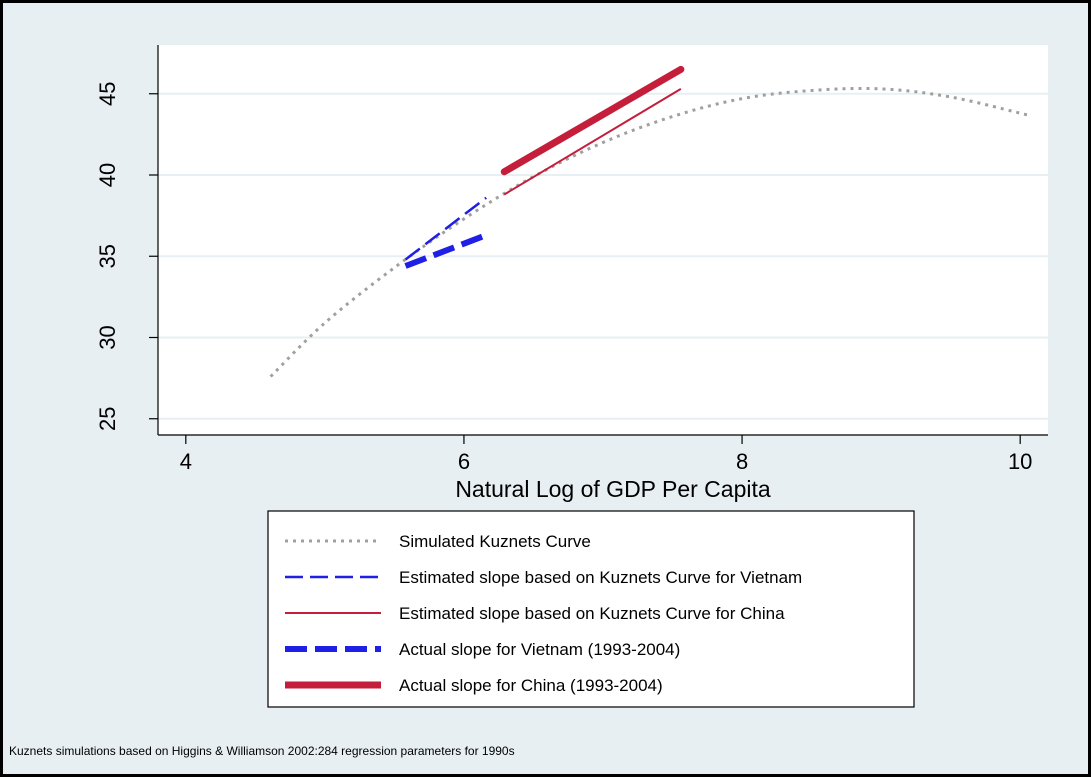 The image size is (1091, 777). I want to click on y-tick-label: 40, so click(107, 175).